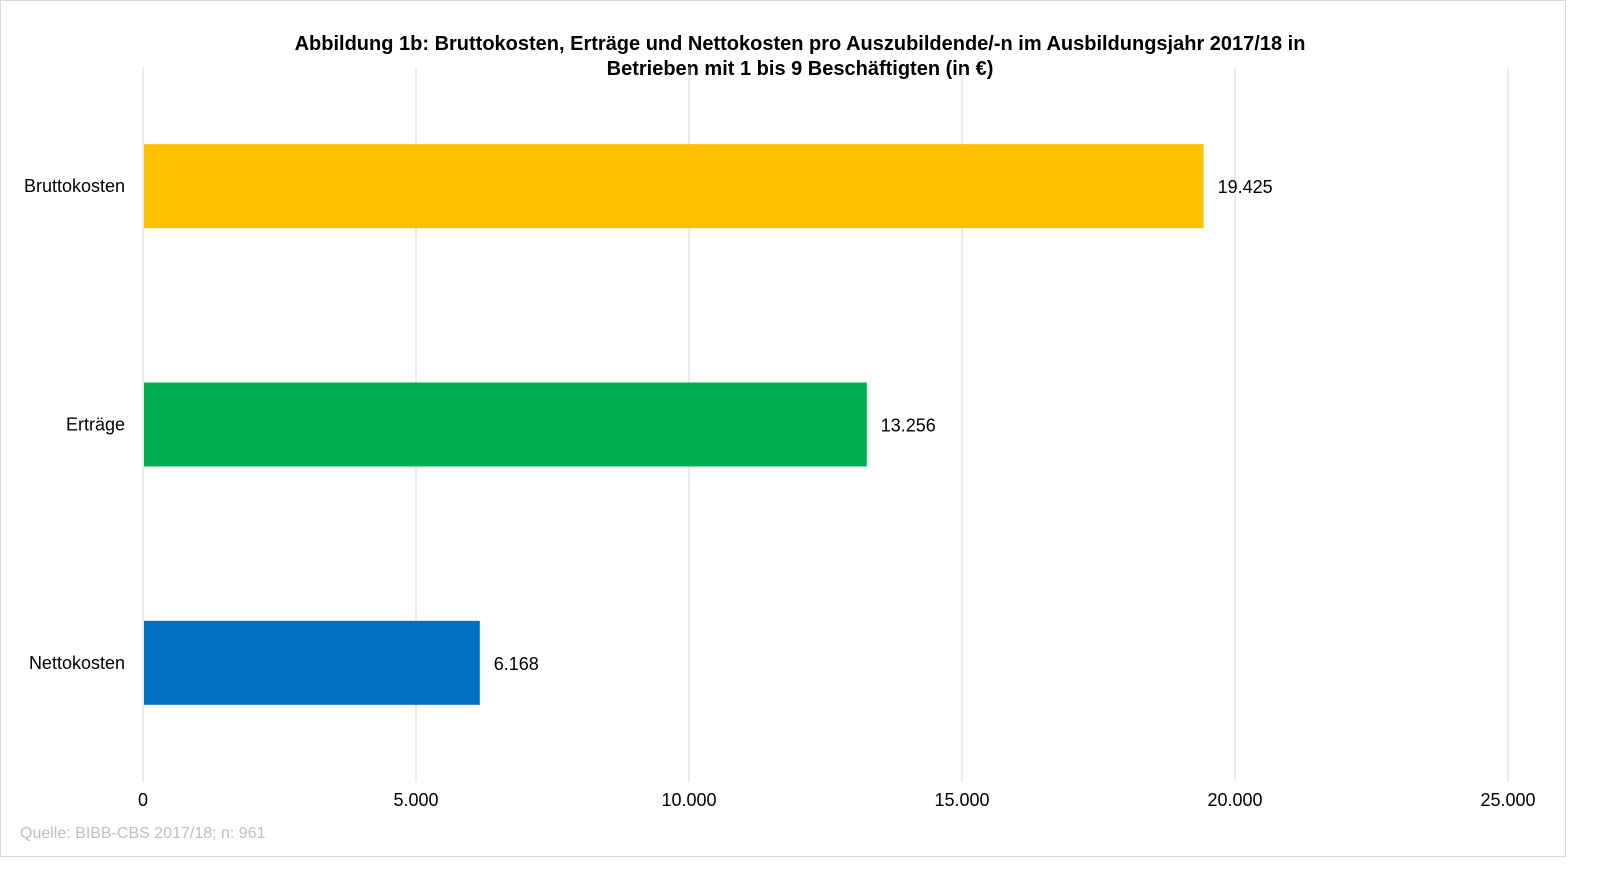 This screenshot has height=877, width=1600. What do you see at coordinates (516, 664) in the screenshot?
I see `data-label: 6.168` at bounding box center [516, 664].